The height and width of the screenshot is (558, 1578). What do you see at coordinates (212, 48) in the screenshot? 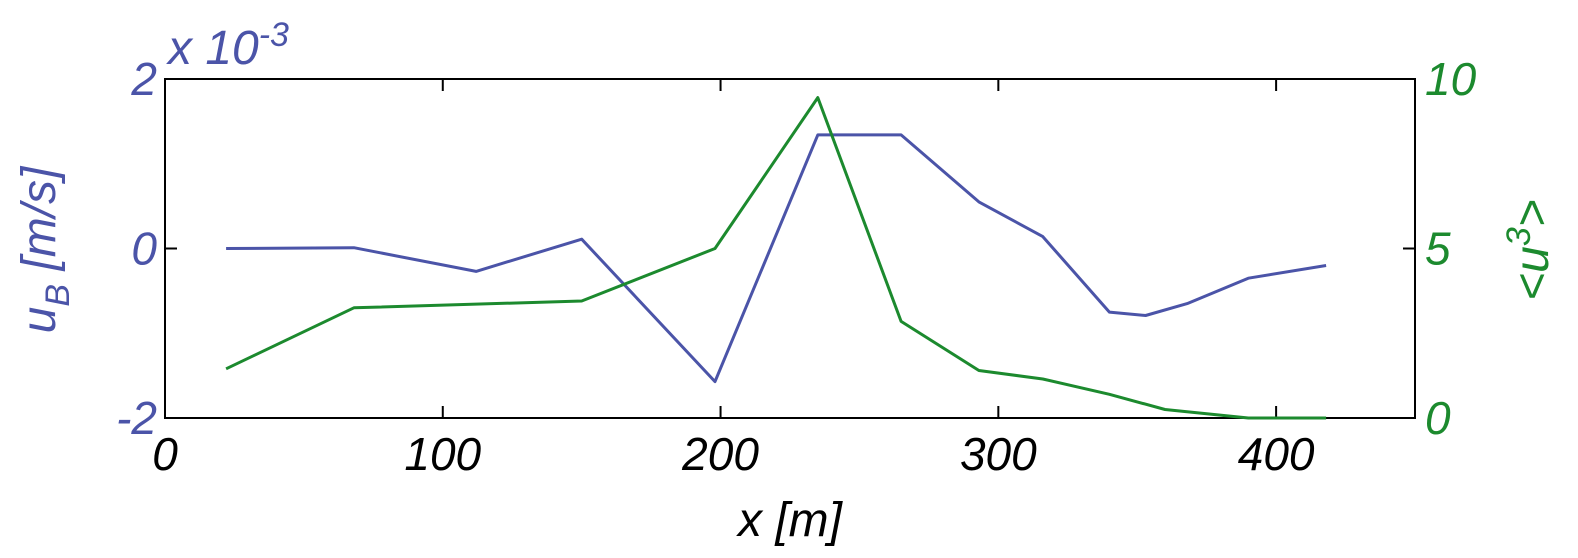
I see `left-axis-multiplier-base: x 10` at bounding box center [212, 48].